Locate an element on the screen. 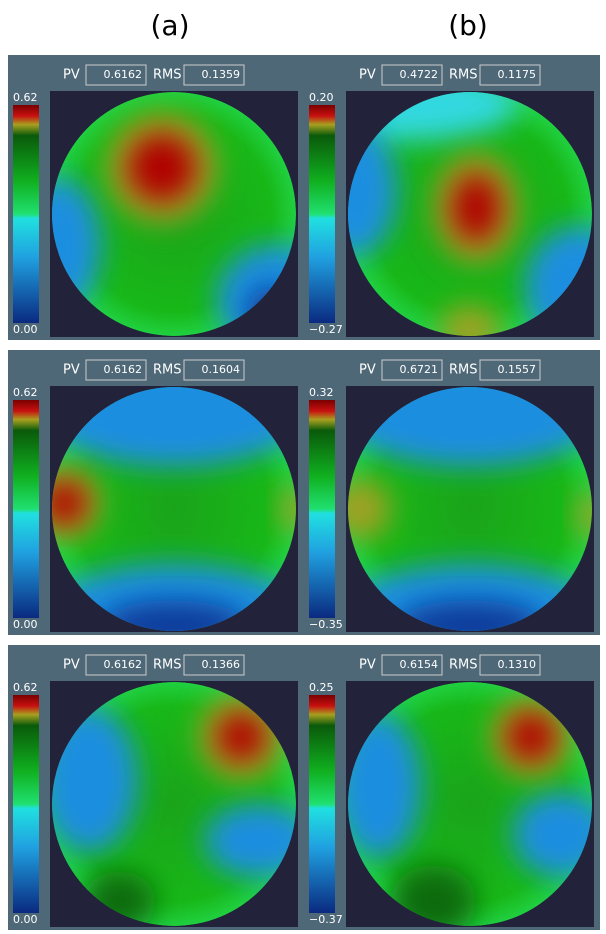 The image size is (606, 934). pv-value: 0.4722 is located at coordinates (419, 74).